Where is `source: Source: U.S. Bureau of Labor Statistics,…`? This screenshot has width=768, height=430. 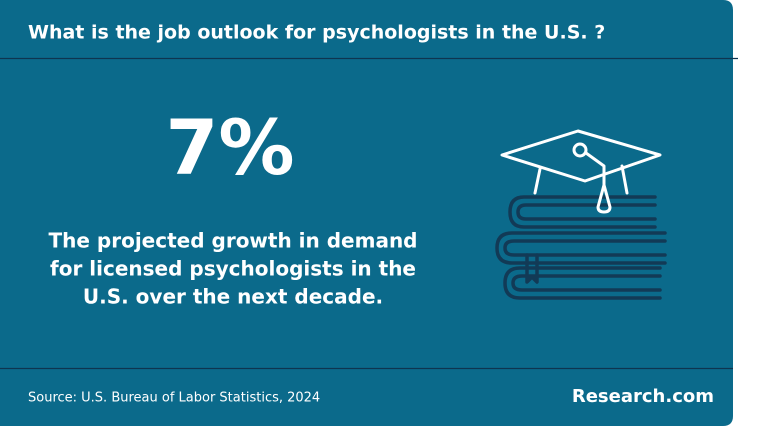
source: Source: U.S. Bureau of Labor Statistics,… is located at coordinates (174, 398).